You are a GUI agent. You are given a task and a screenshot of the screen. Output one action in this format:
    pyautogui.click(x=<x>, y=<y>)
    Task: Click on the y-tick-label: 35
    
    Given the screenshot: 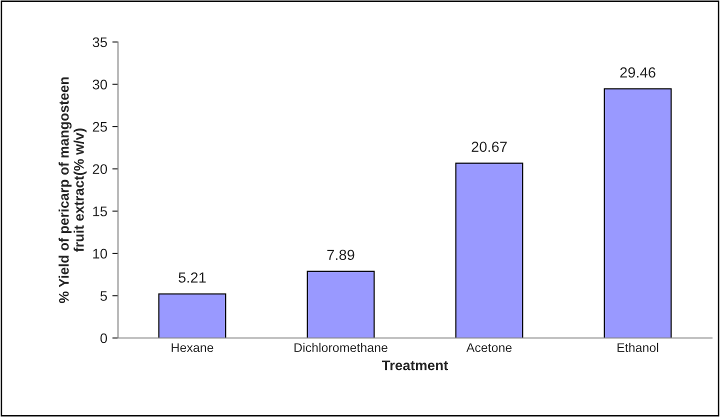 What is the action you would take?
    pyautogui.click(x=100, y=42)
    